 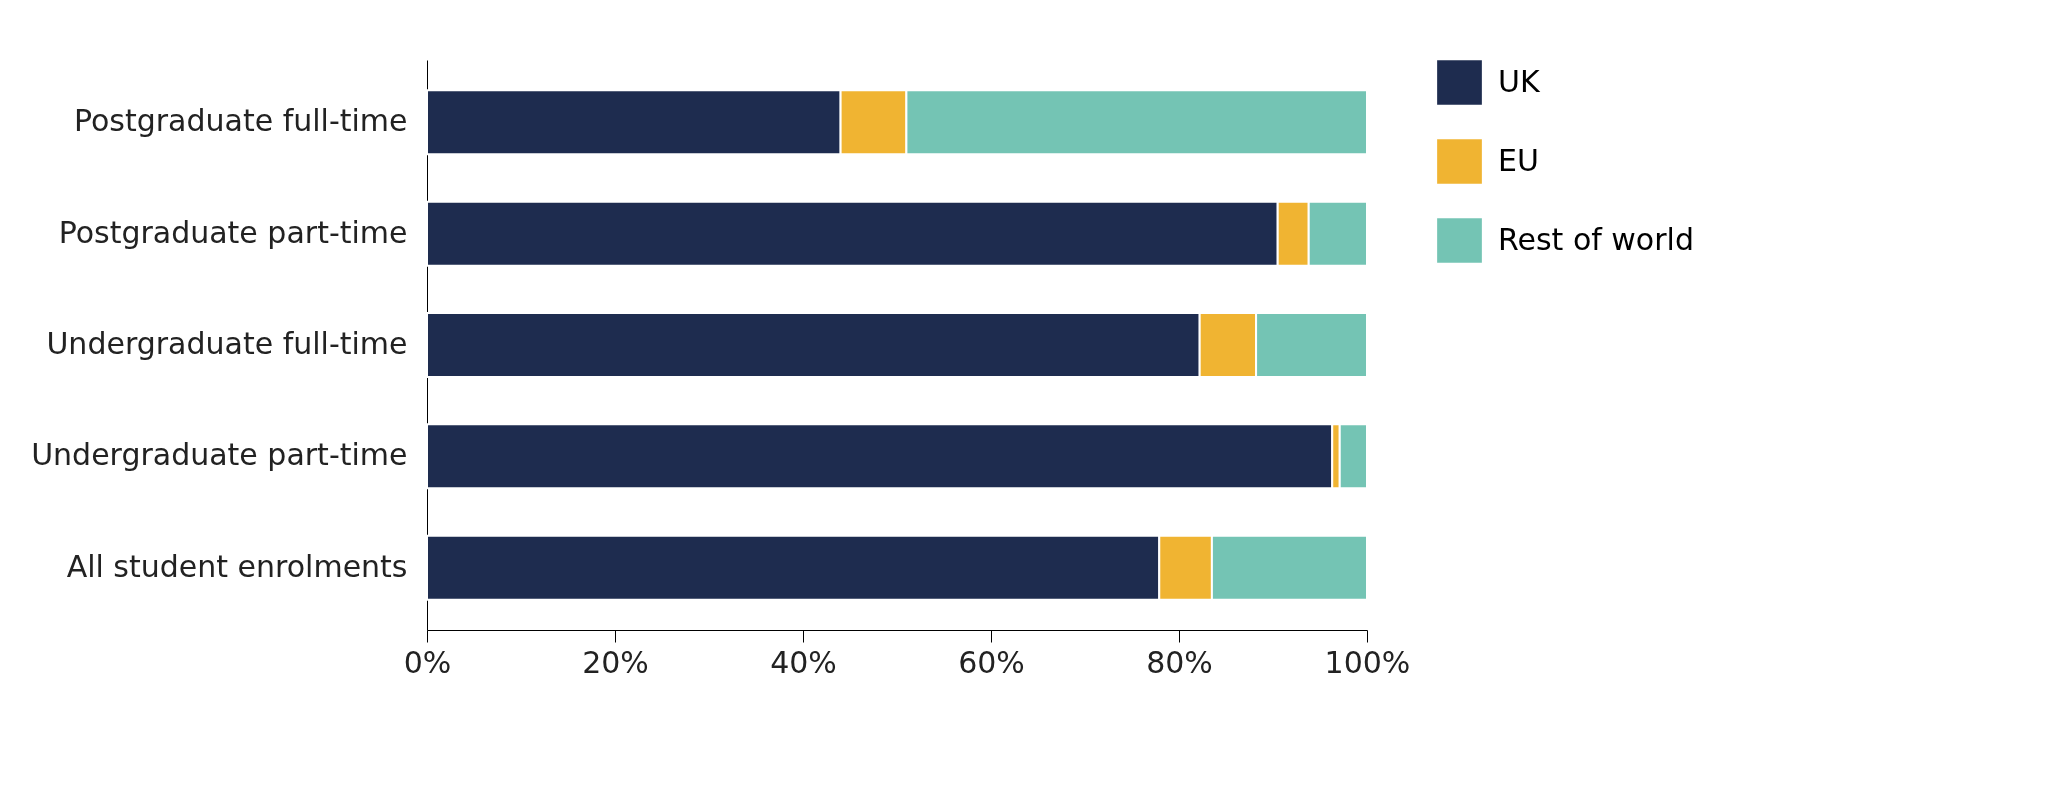 What do you see at coordinates (227, 343) in the screenshot?
I see `y-tick-label: Undergraduate full-time` at bounding box center [227, 343].